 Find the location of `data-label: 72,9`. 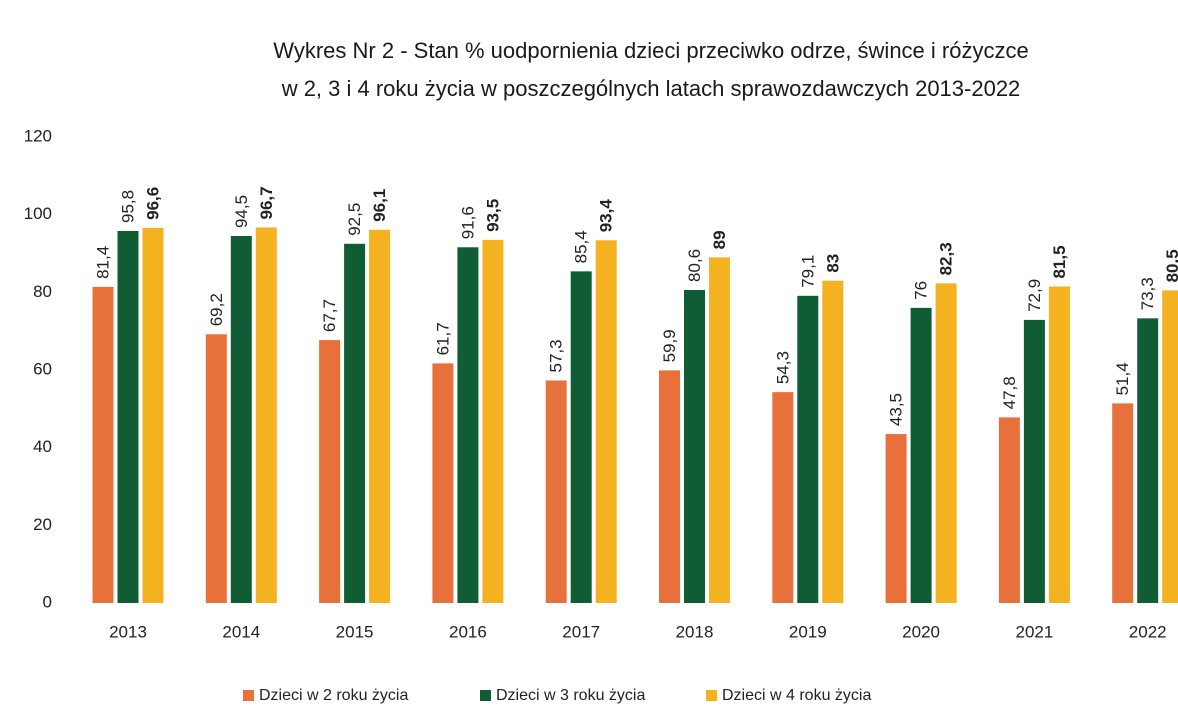

data-label: 72,9 is located at coordinates (1034, 295).